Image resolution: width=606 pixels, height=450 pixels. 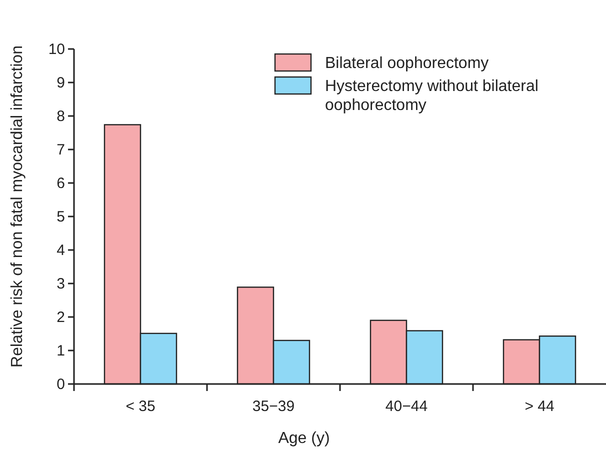 I want to click on x-axis-title: Age (y), so click(x=304, y=438).